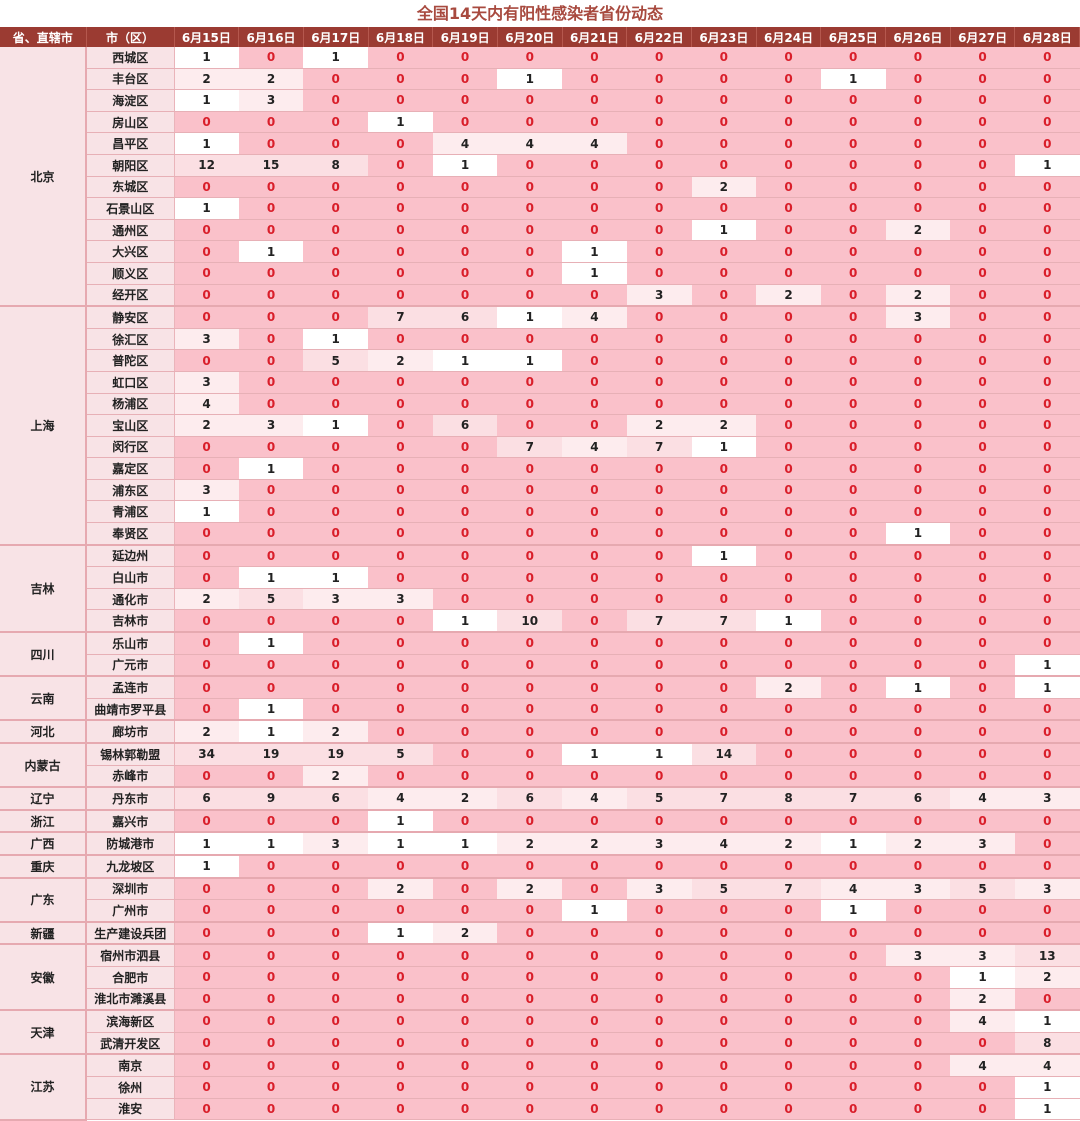 This screenshot has height=1121, width=1080. What do you see at coordinates (336, 37) in the screenshot?
I see `header-date: 6月17日` at bounding box center [336, 37].